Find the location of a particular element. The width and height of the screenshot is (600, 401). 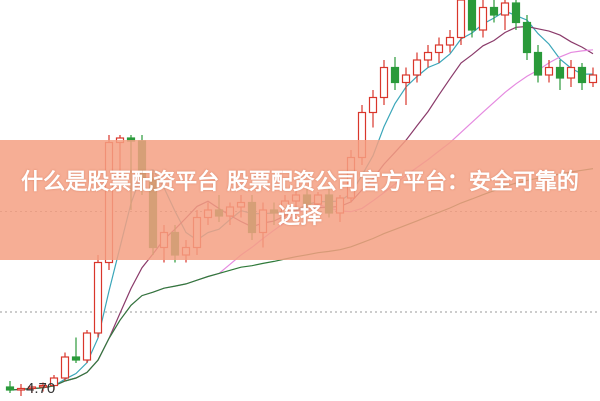

low-price-label: 4.70 is located at coordinates (41, 388).